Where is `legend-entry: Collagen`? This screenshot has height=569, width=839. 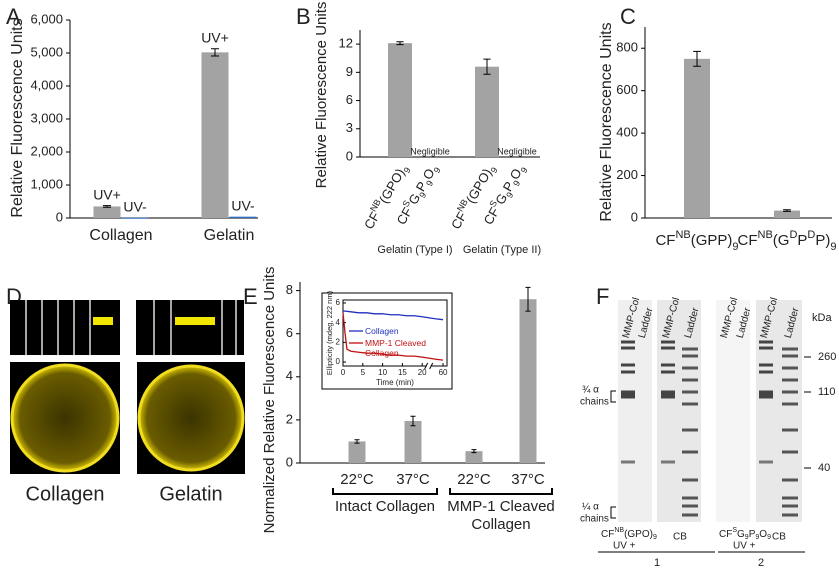
legend-entry: Collagen is located at coordinates (382, 331).